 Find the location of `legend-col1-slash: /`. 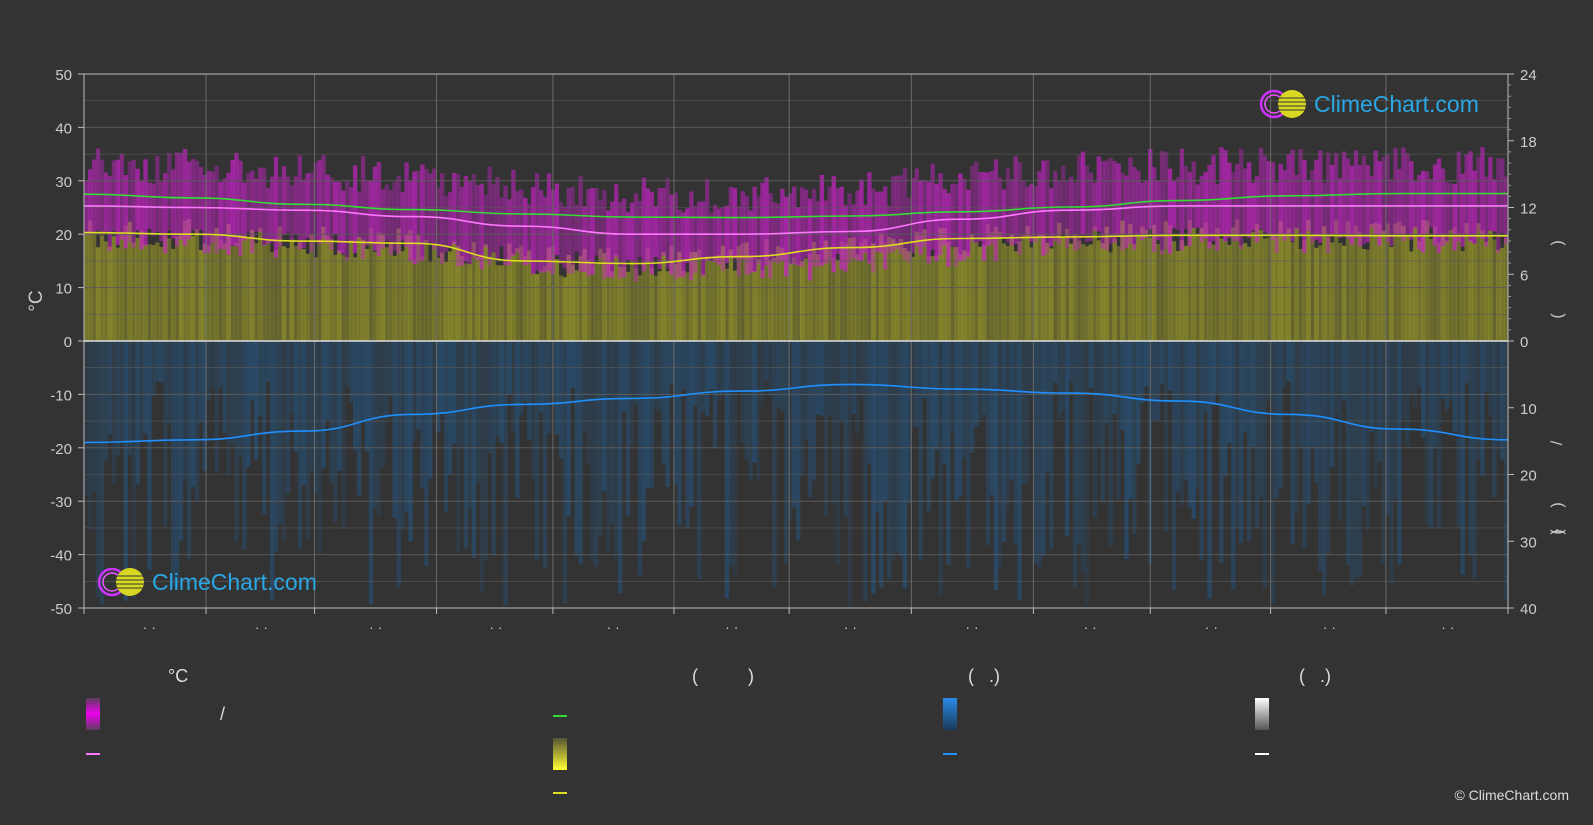

legend-col1-slash: / is located at coordinates (223, 714).